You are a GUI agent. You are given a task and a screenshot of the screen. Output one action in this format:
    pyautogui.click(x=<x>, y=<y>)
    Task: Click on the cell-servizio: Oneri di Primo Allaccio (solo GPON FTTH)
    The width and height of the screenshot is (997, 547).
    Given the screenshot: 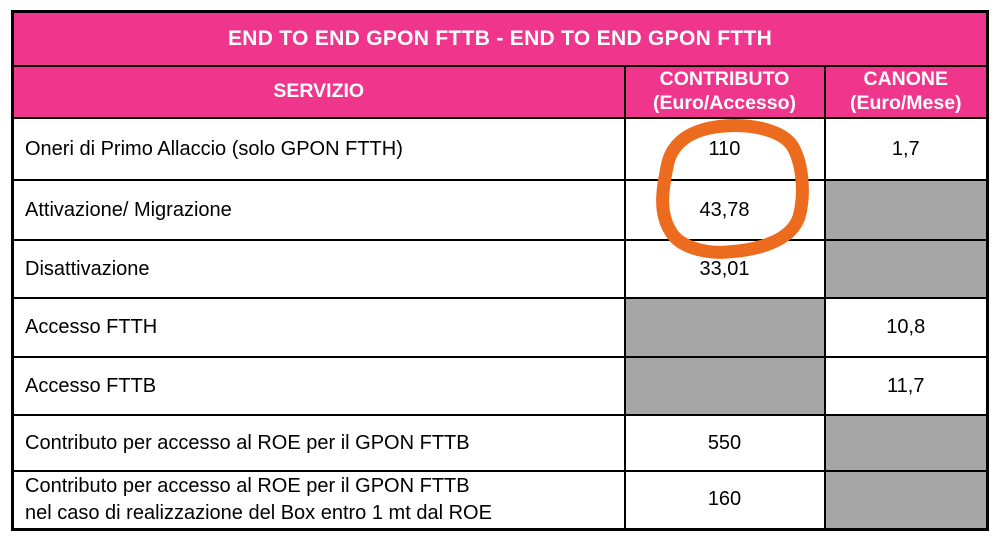 What is the action you would take?
    pyautogui.click(x=318, y=149)
    